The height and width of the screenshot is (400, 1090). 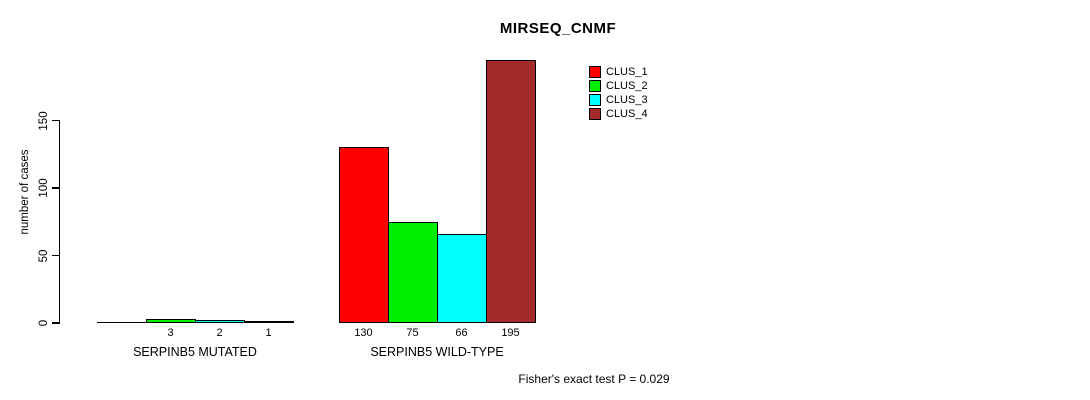 What do you see at coordinates (510, 333) in the screenshot?
I see `bar-value-label: 195` at bounding box center [510, 333].